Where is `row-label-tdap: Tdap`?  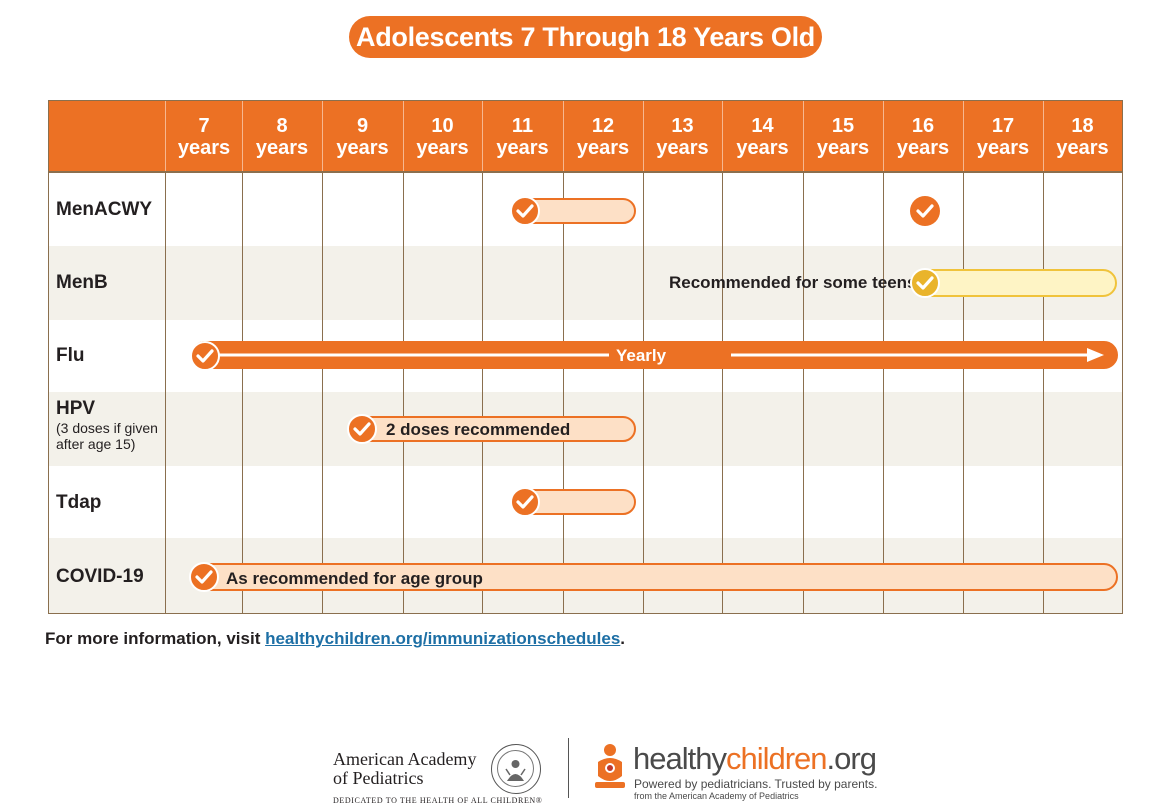 row-label-tdap: Tdap is located at coordinates (79, 502).